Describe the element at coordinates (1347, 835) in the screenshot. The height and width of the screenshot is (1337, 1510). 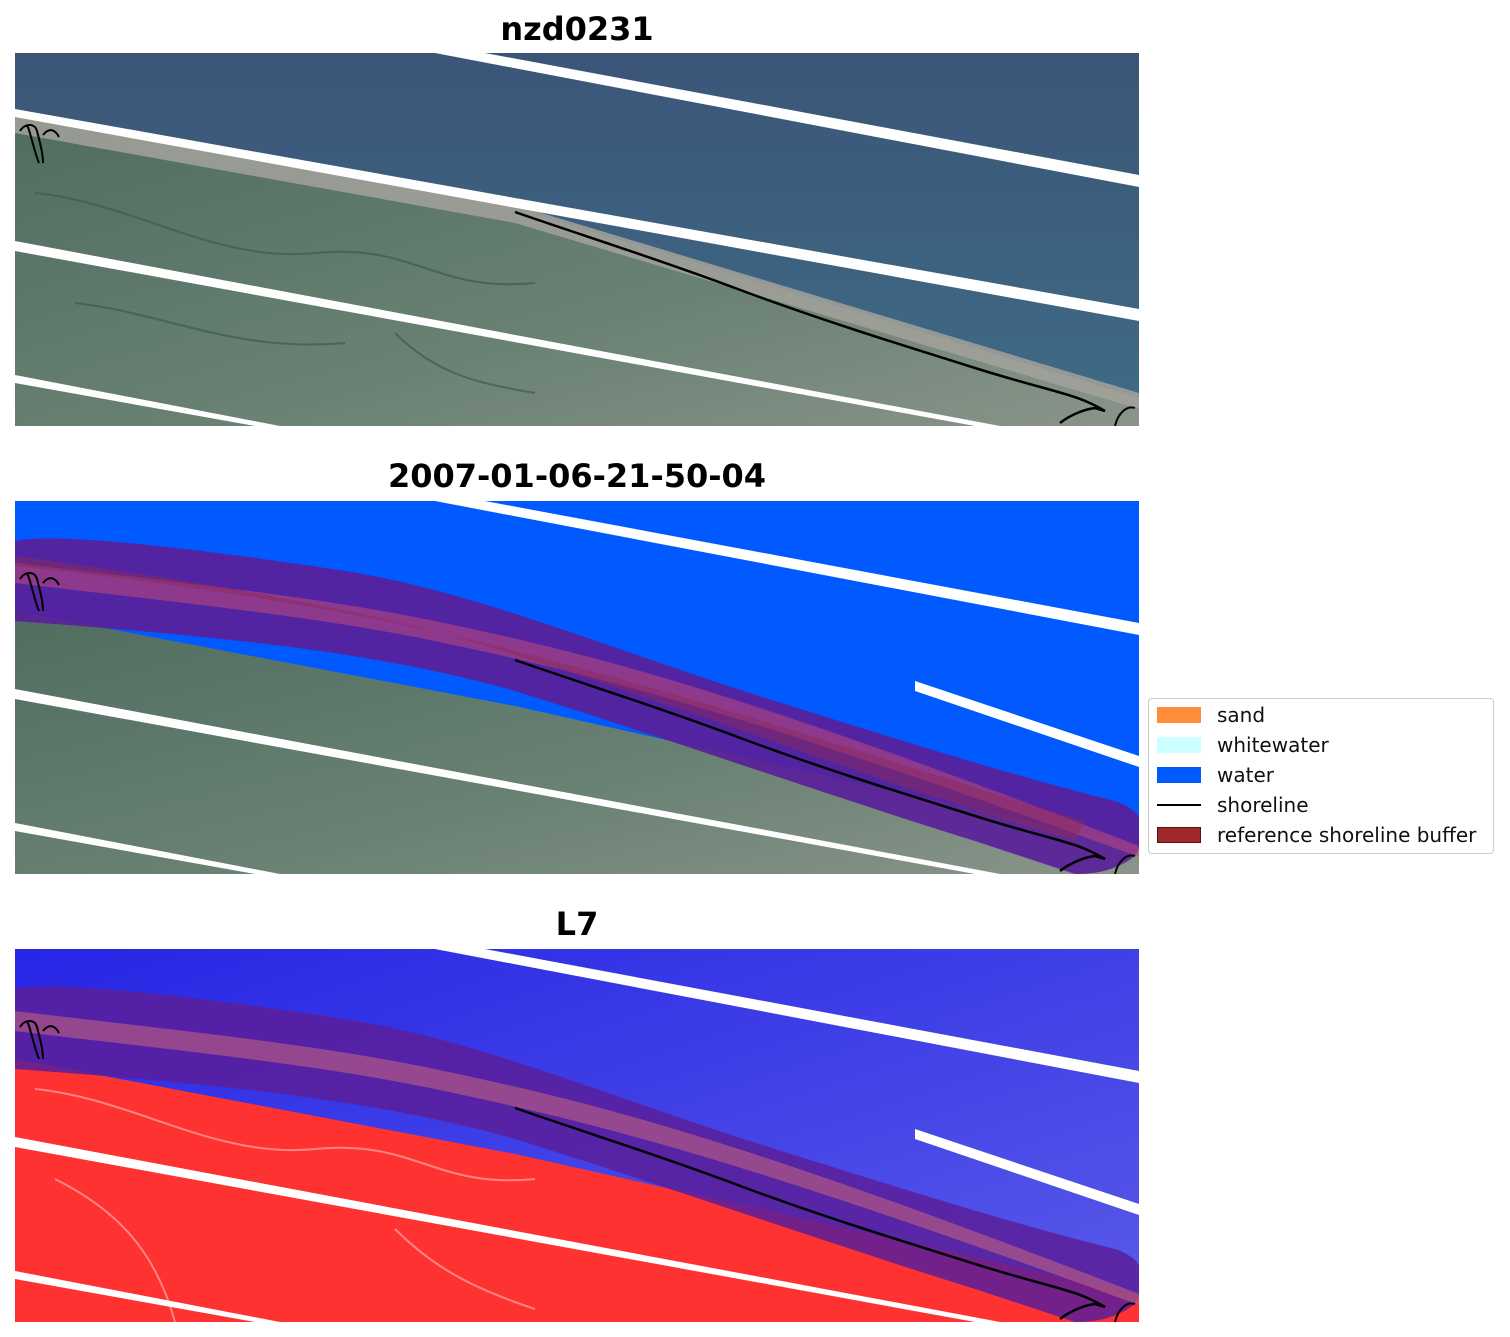
I see `legend-label: reference shoreline buffer` at that location.